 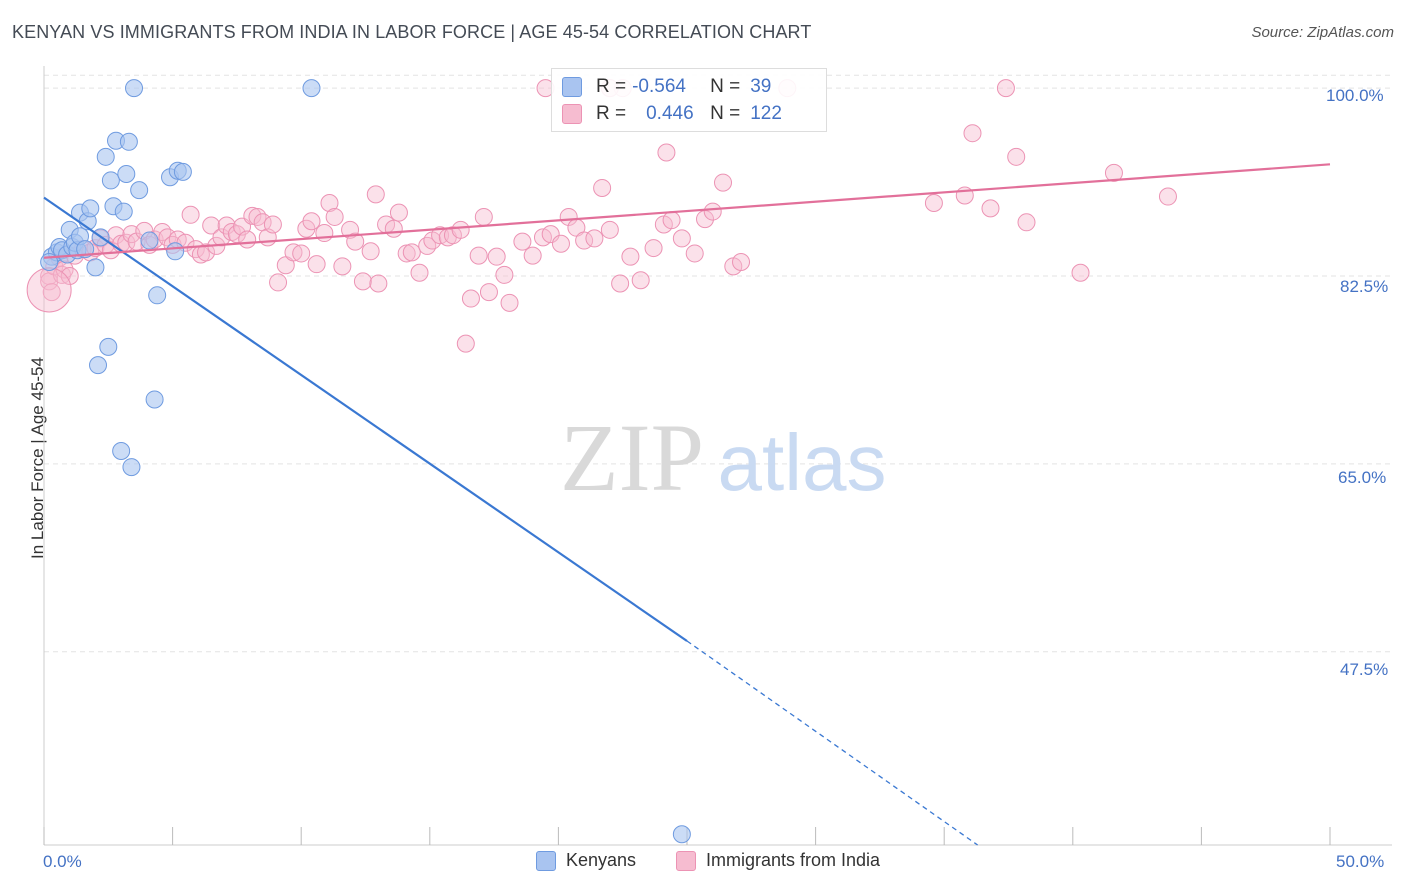 What do you see at coordinates (686, 860) in the screenshot?
I see `legend-india-swatch` at bounding box center [686, 860].